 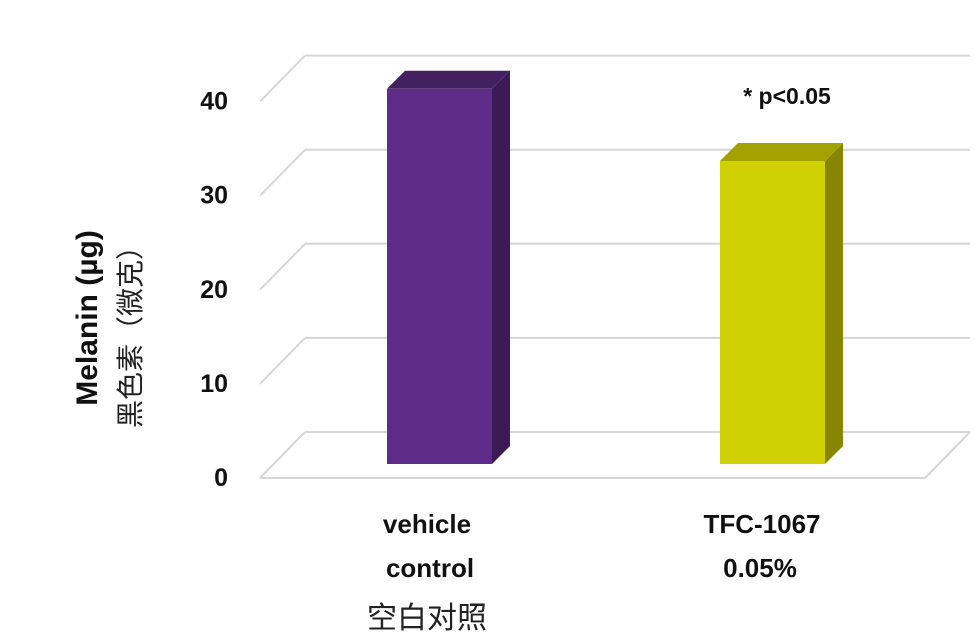 I want to click on floor-side-edge, so click(x=947, y=455).